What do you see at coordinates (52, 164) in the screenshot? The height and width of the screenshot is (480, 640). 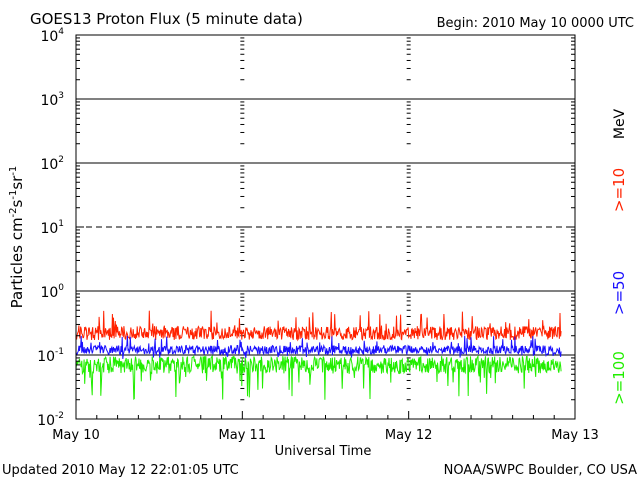 I see `y-tick-label: 10²` at bounding box center [52, 164].